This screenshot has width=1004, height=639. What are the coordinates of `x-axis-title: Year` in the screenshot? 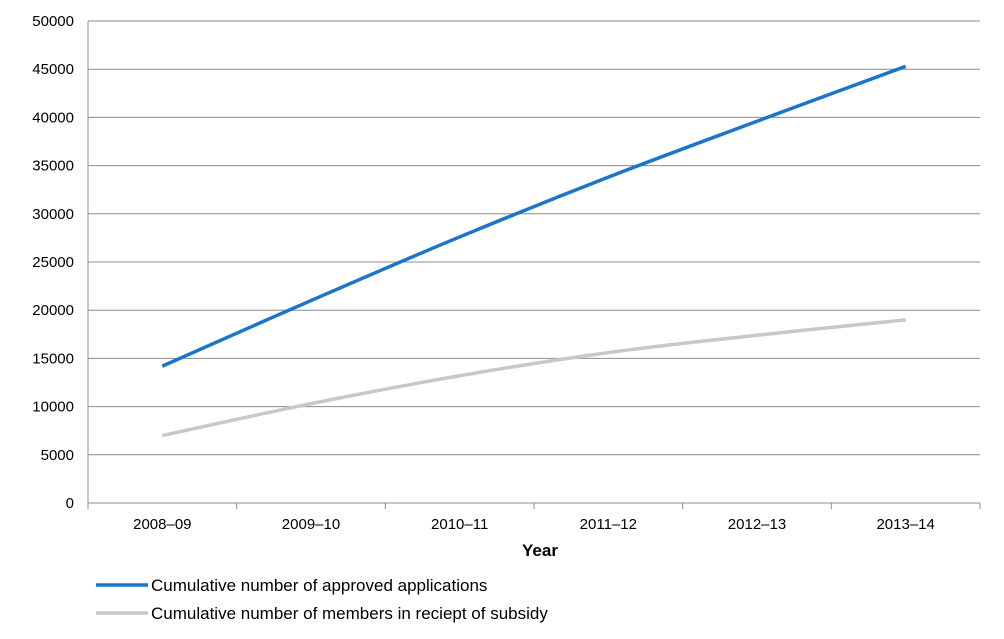 It's located at (540, 550).